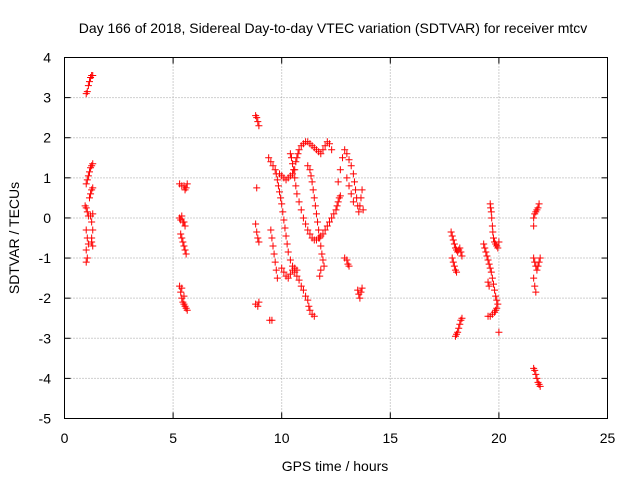 The width and height of the screenshot is (640, 480). What do you see at coordinates (14, 238) in the screenshot?
I see `y-axis-label: SDTVAR / TECUs` at bounding box center [14, 238].